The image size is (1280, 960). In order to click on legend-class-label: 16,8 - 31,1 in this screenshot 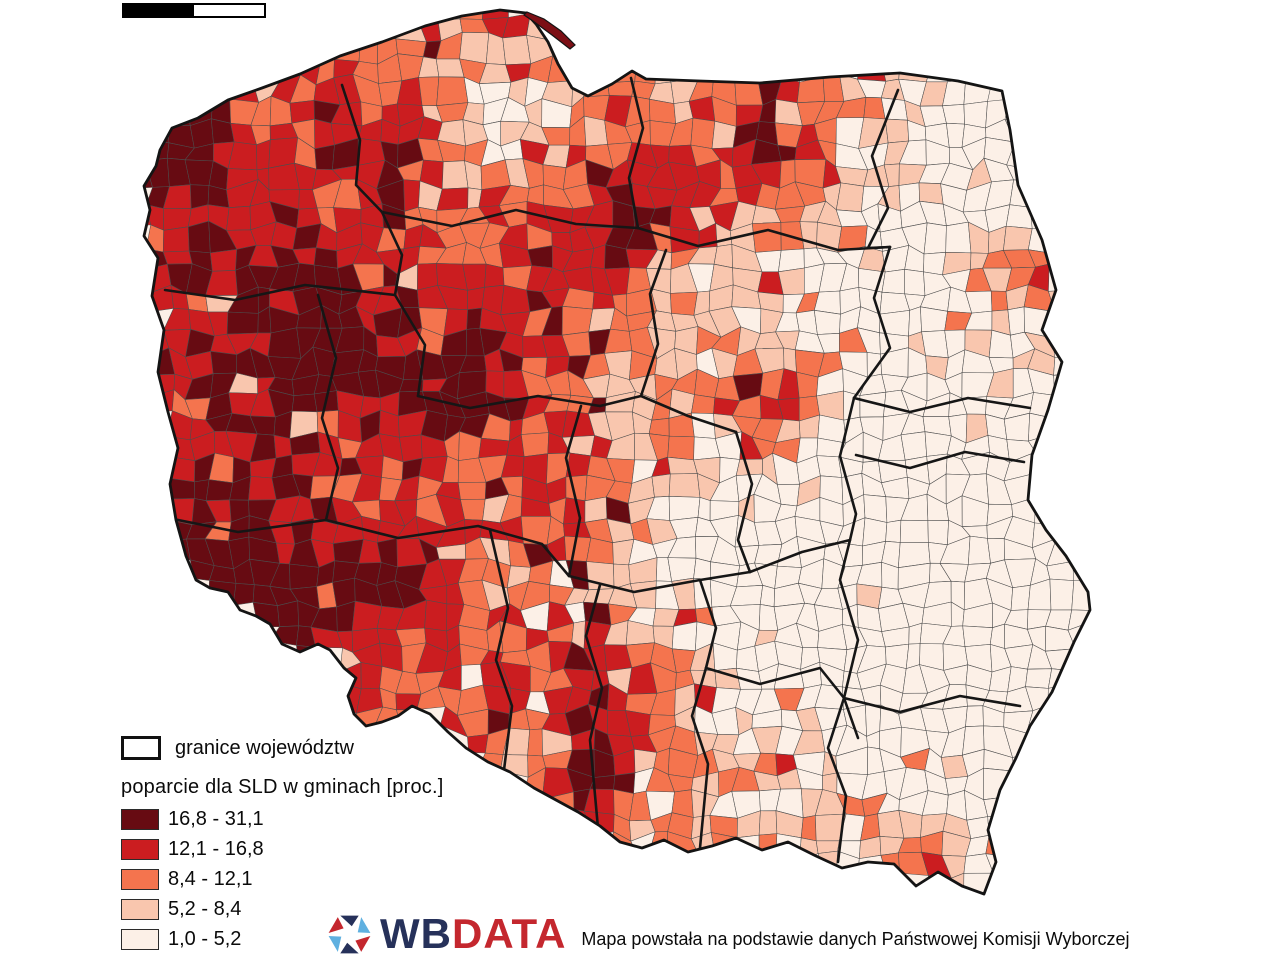, I will do `click(216, 819)`.